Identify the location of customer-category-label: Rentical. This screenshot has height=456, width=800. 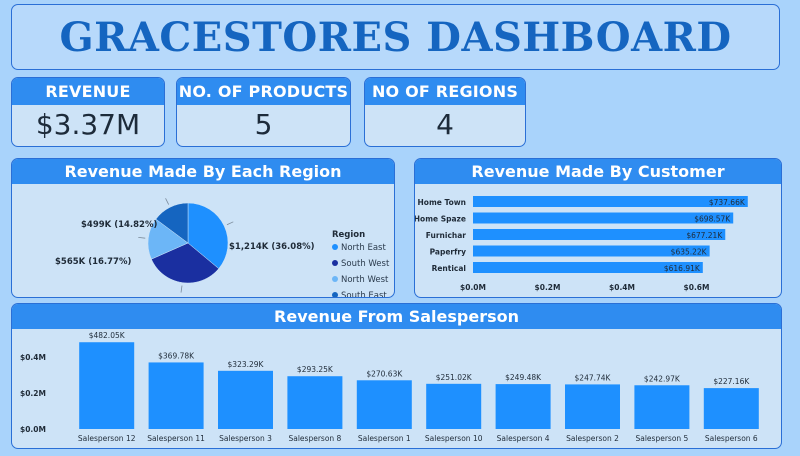
(449, 268).